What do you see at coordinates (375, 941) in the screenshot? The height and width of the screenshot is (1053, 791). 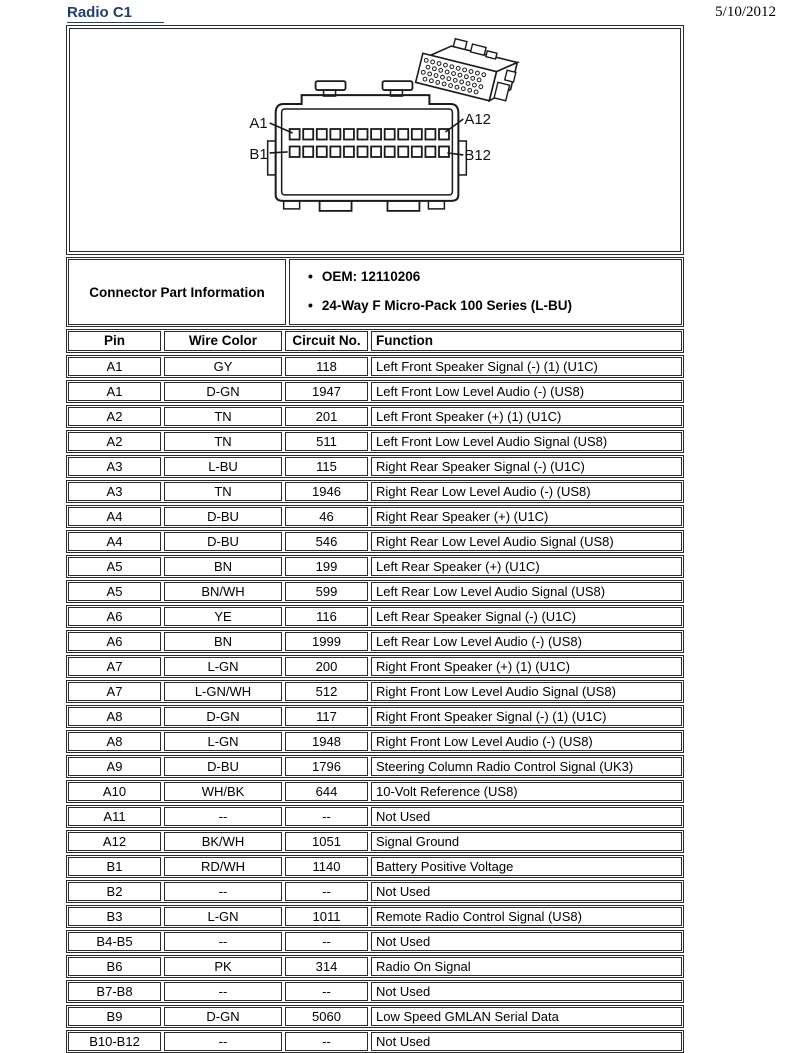 I see `table-row: B4-B5 -- -- Not Used` at bounding box center [375, 941].